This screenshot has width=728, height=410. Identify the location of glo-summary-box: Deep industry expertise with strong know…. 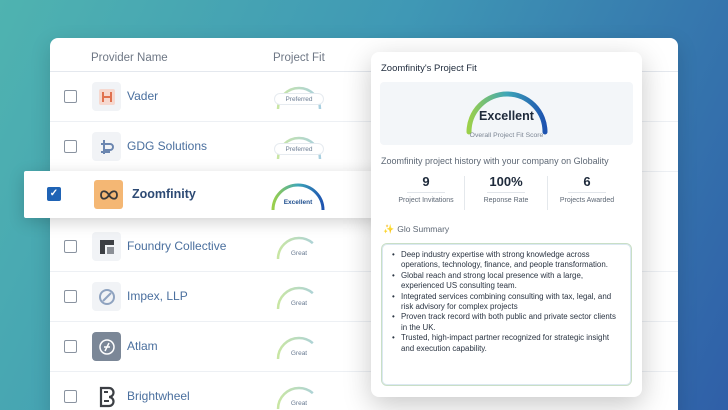
(506, 314).